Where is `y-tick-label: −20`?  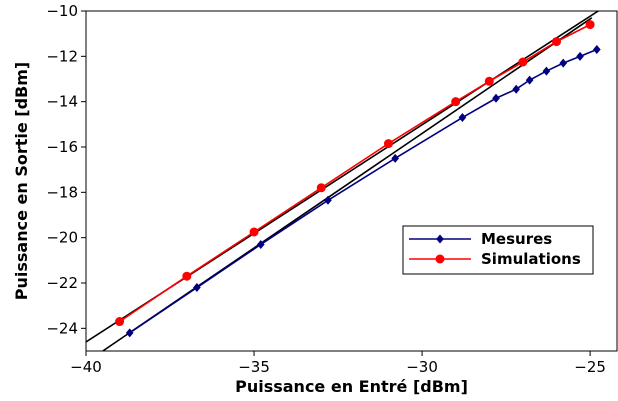 y-tick-label: −20 is located at coordinates (62, 238).